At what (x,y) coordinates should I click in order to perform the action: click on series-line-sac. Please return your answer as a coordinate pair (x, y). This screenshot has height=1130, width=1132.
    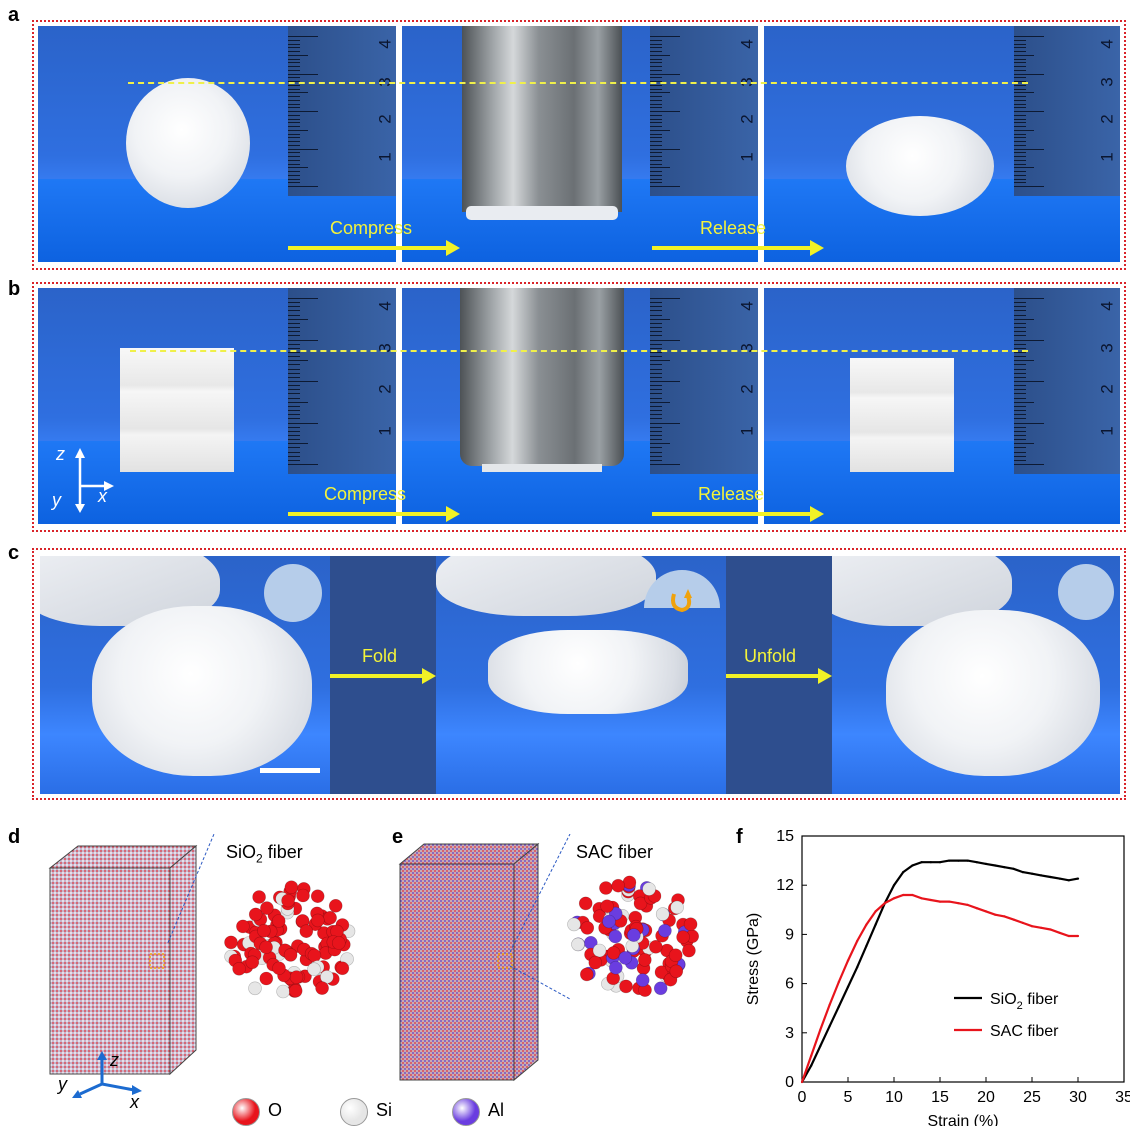
    Looking at the image, I should click on (939, 988).